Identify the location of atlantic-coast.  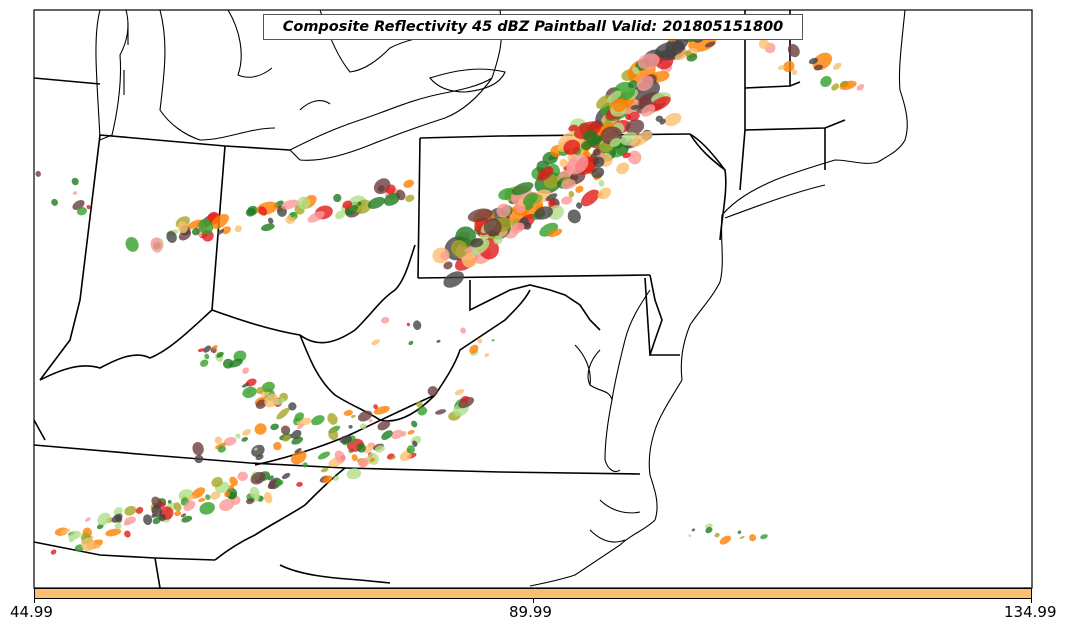
(794, 195).